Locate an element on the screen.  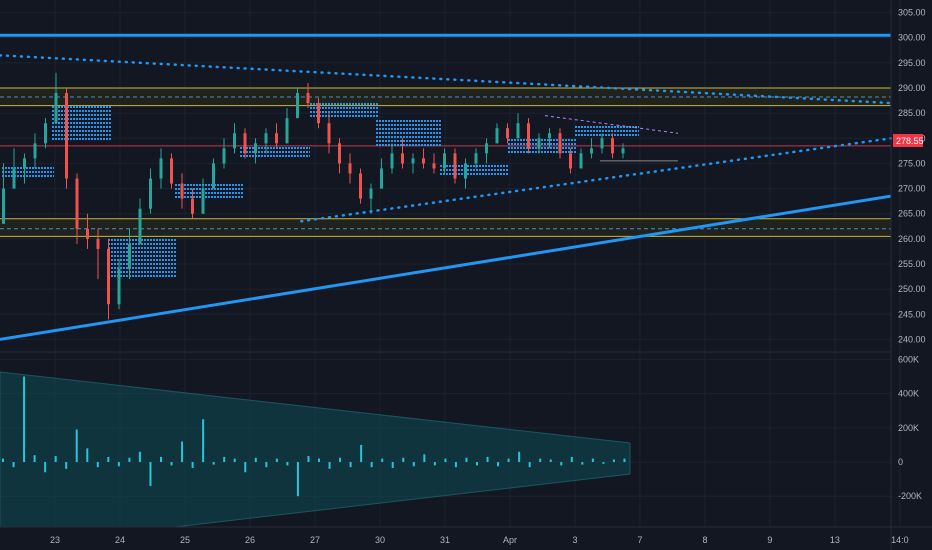
time-tick-label: 3 is located at coordinates (574, 540).